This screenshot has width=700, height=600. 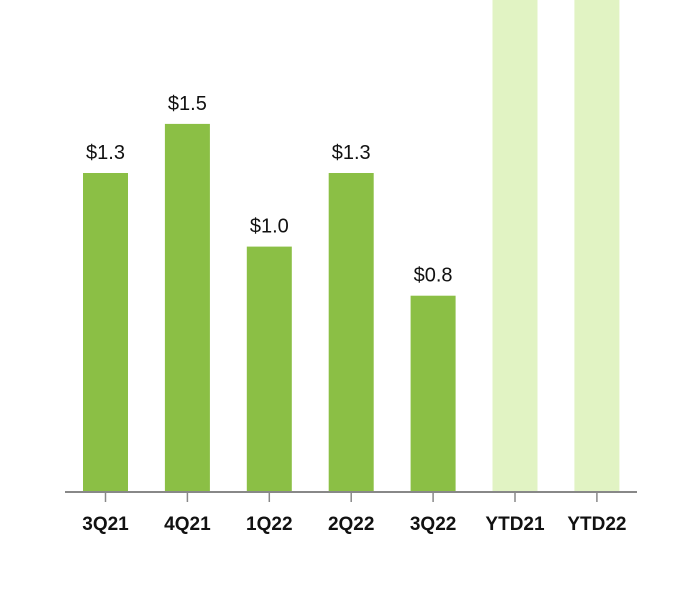 What do you see at coordinates (105, 153) in the screenshot?
I see `value-label-3q21: $1.3` at bounding box center [105, 153].